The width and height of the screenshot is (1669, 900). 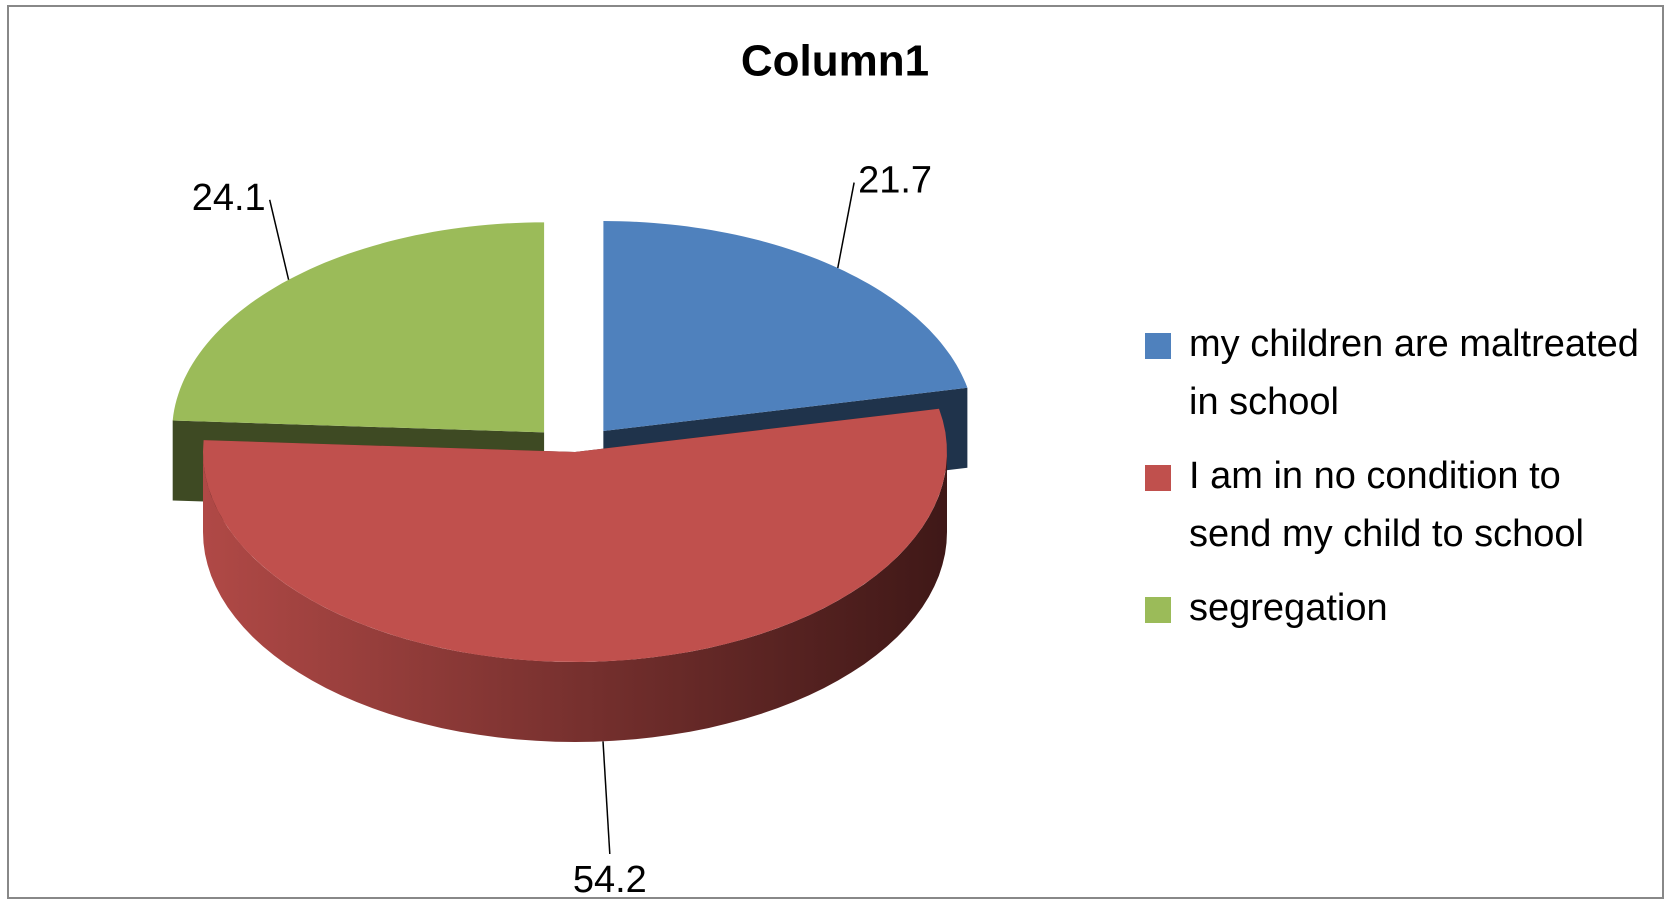 I want to click on legend-item: my children are maltreated in school, so click(x=1395, y=373).